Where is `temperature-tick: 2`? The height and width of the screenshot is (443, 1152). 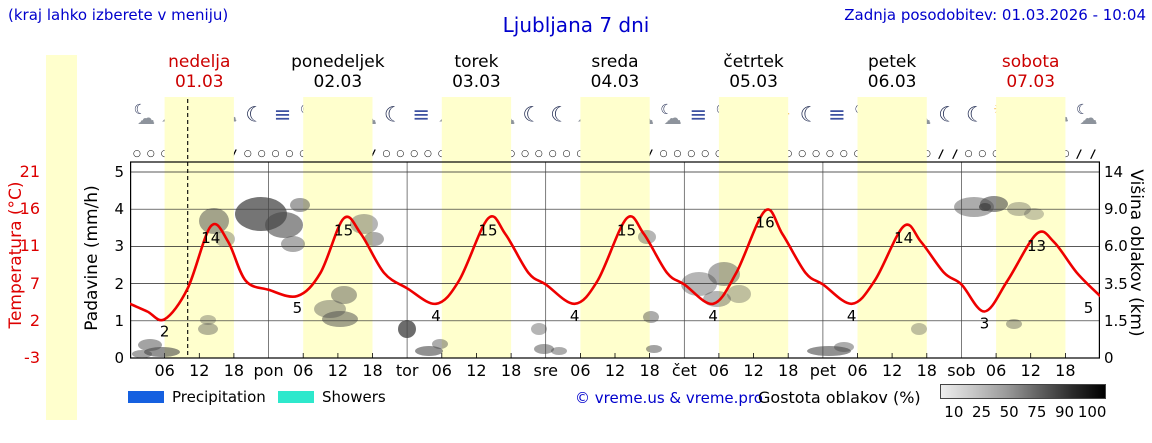 temperature-tick: 2 is located at coordinates (34, 320).